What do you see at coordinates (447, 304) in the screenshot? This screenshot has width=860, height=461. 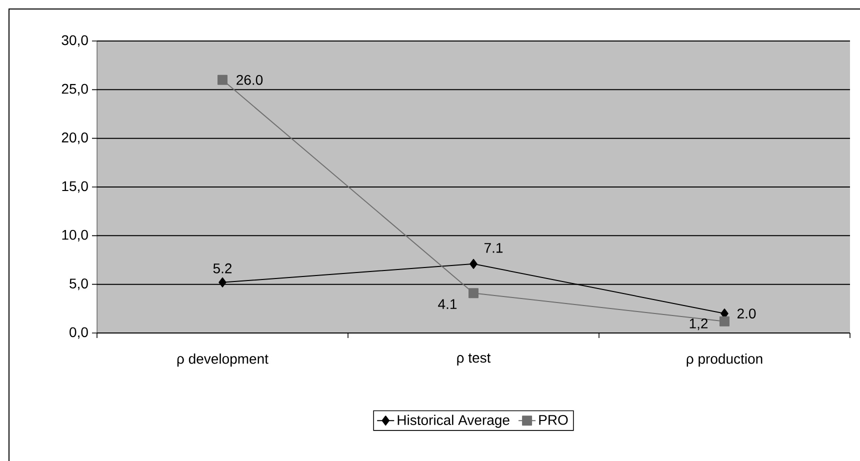 I see `data-label: 4.1` at bounding box center [447, 304].